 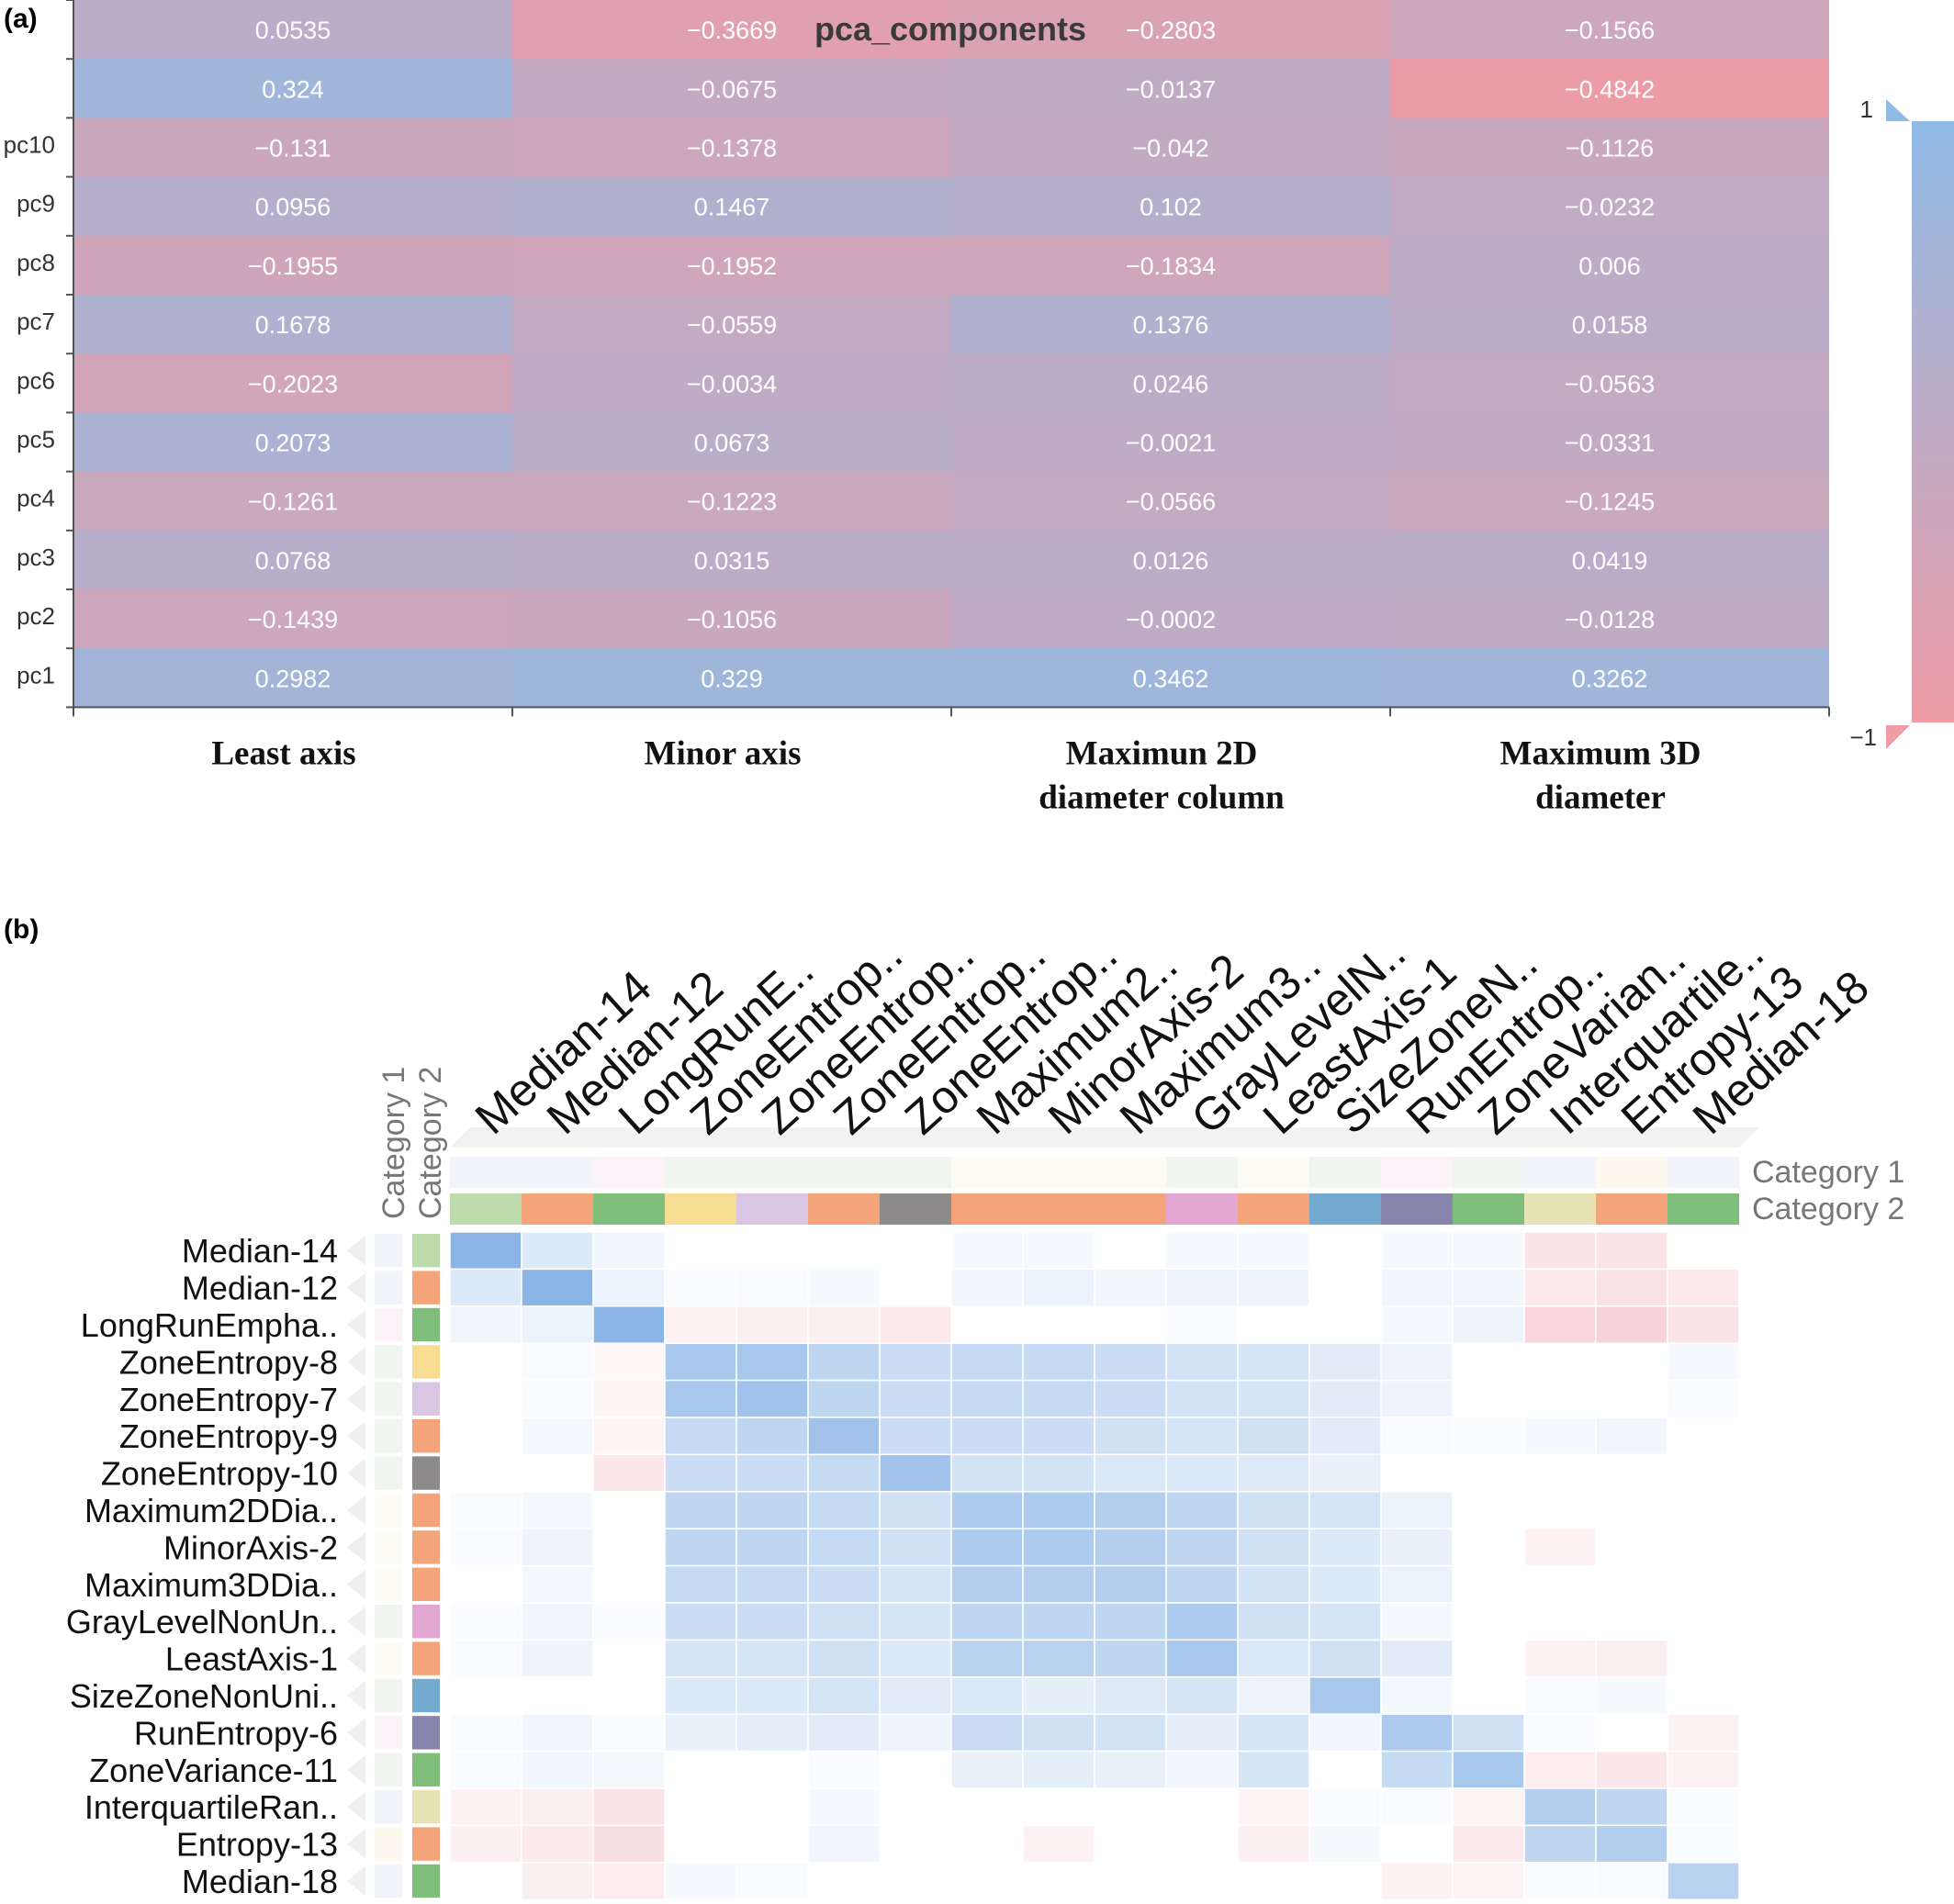 What do you see at coordinates (292, 148) in the screenshot?
I see `pca-value-label: −0.131` at bounding box center [292, 148].